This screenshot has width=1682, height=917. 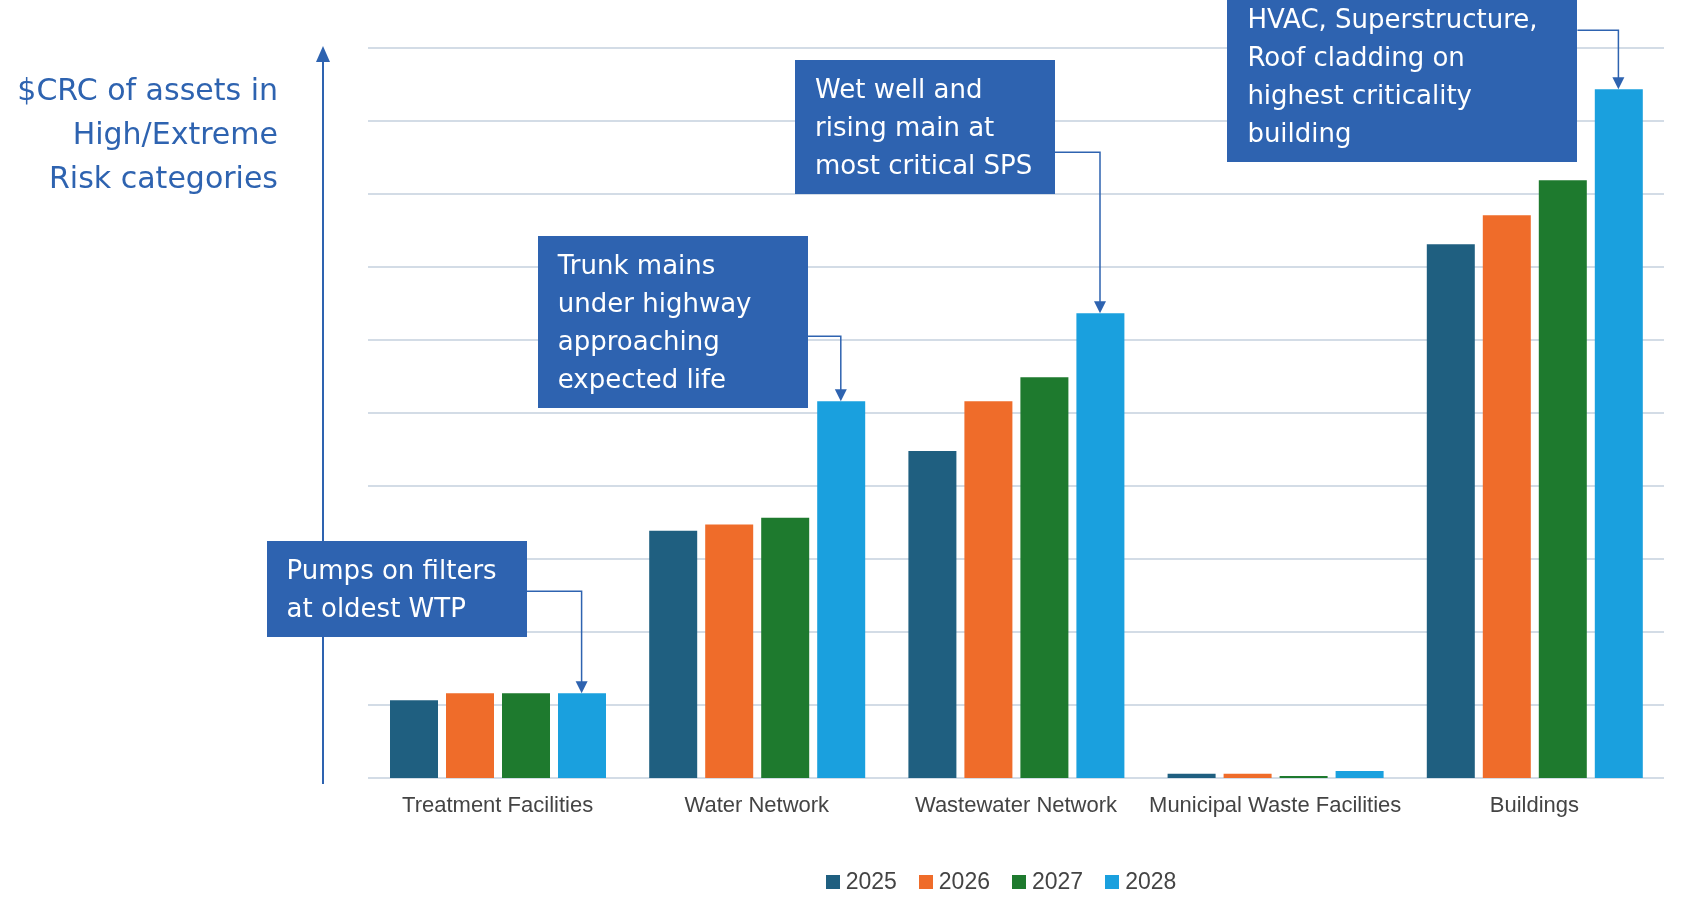 What do you see at coordinates (1150, 881) in the screenshot?
I see `legend-label: 2028` at bounding box center [1150, 881].